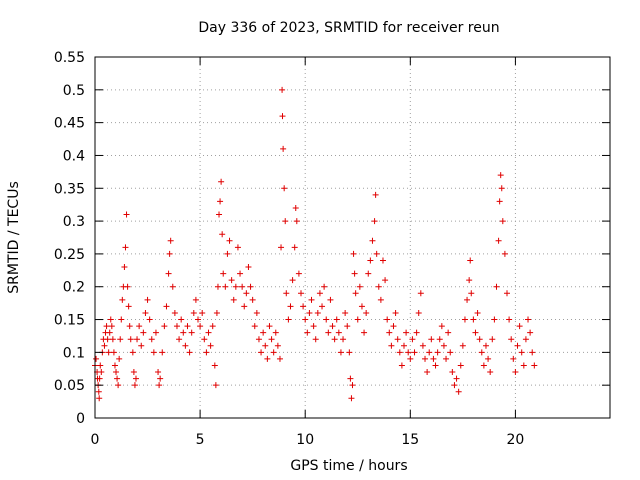  Describe the element at coordinates (80, 419) in the screenshot. I see `y-tick-label: 0` at that location.